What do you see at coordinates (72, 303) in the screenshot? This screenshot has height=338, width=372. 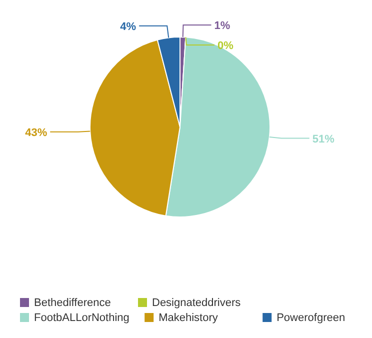 I see `legend-label: Bethedifference` at bounding box center [72, 303].